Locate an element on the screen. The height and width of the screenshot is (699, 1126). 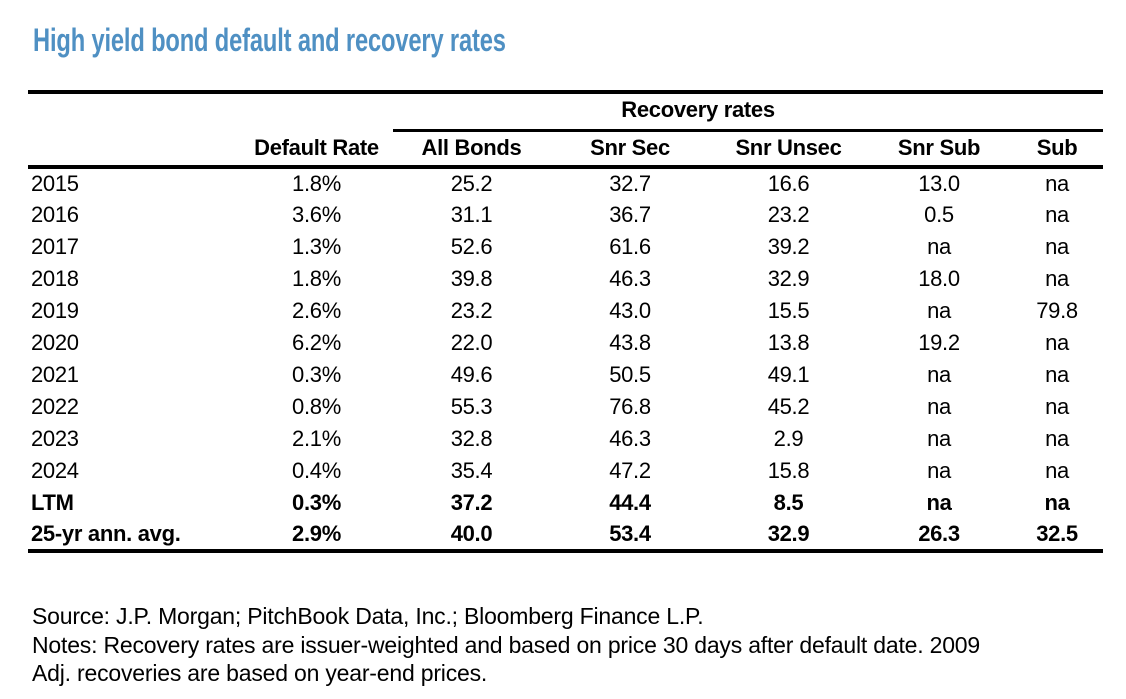
row-label: 25-yr ann. avg. is located at coordinates (106, 533).